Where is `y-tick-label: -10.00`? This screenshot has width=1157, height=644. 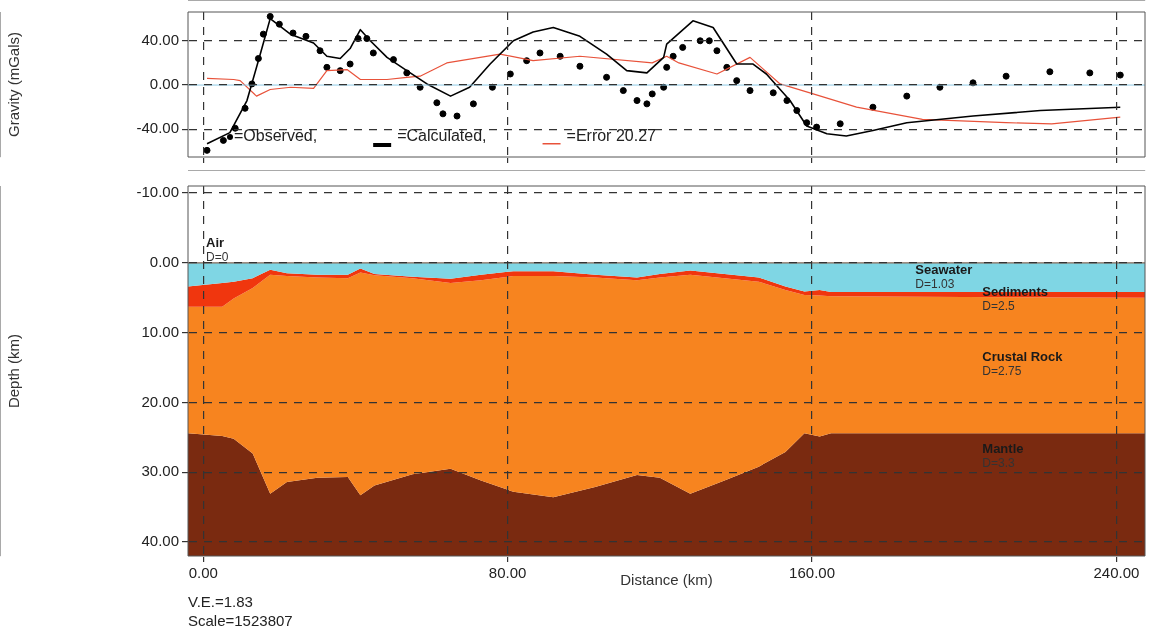 y-tick-label: -10.00 is located at coordinates (157, 192).